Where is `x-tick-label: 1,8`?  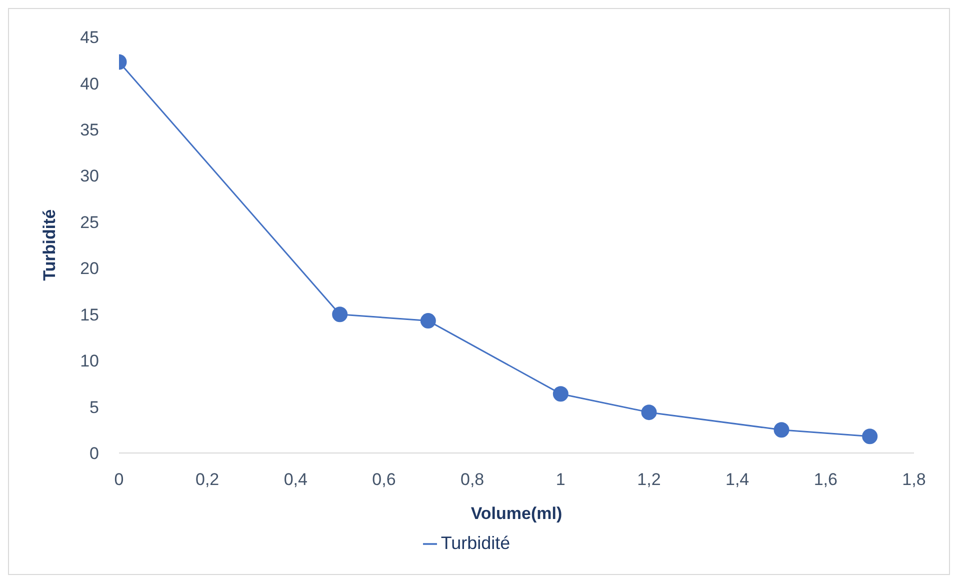 x-tick-label: 1,8 is located at coordinates (914, 480).